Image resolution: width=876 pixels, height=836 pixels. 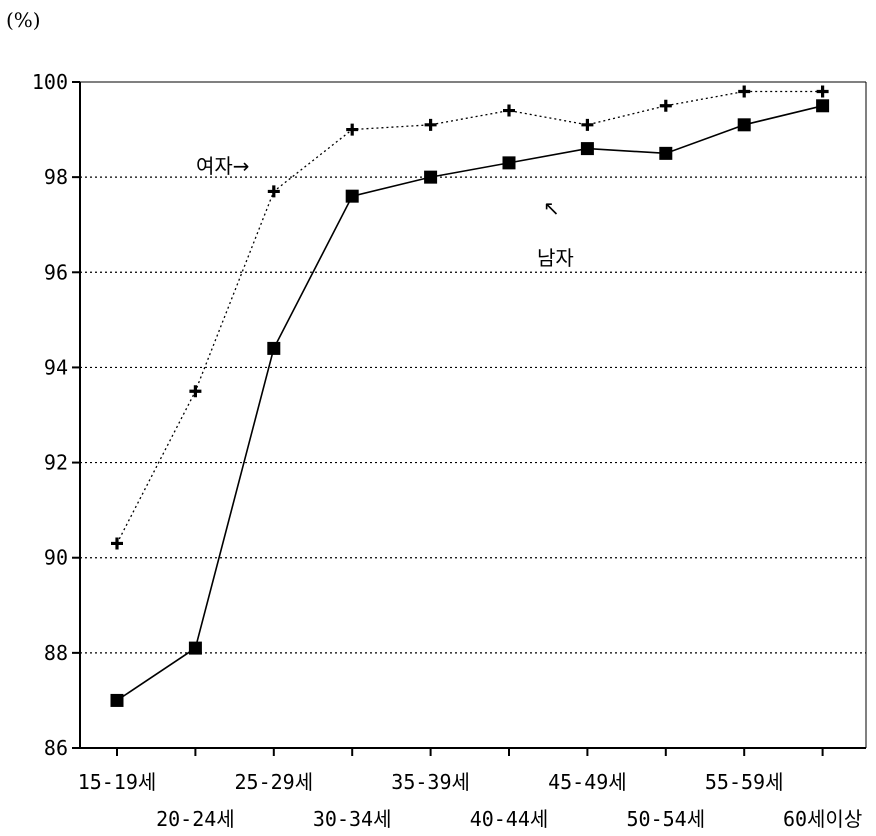 I want to click on x-tick-label: 20-24세, so click(x=195, y=819).